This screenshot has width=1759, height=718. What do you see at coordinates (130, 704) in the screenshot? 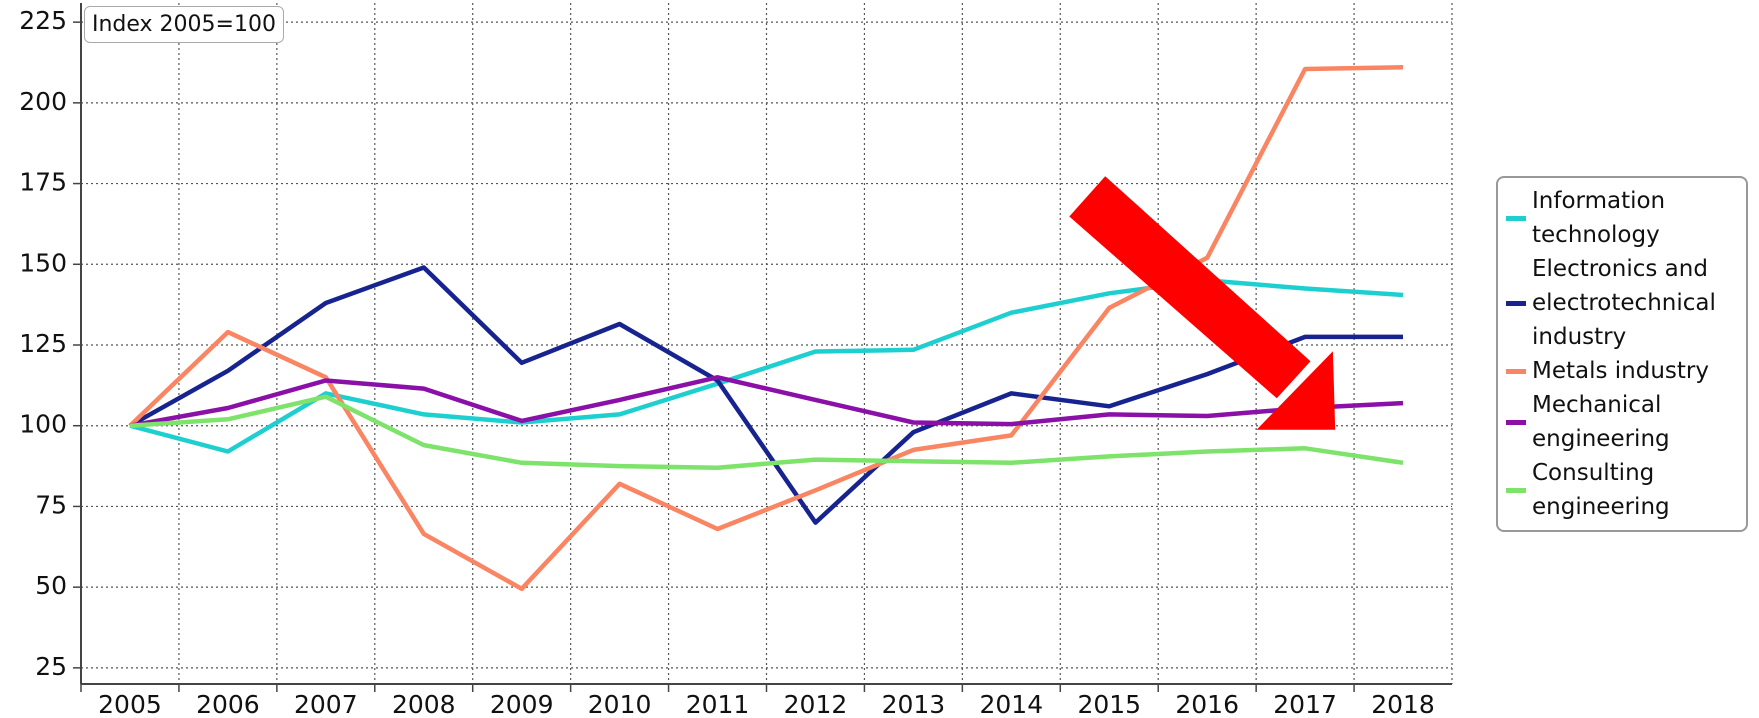
I see `x-tick-label: 2005` at bounding box center [130, 704].